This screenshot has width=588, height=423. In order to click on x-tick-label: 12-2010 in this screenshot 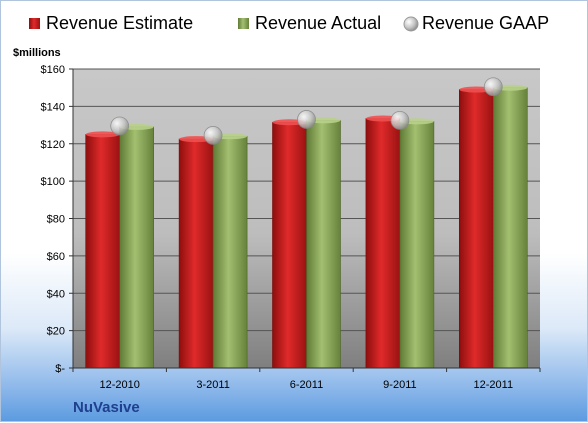, I will do `click(120, 385)`.